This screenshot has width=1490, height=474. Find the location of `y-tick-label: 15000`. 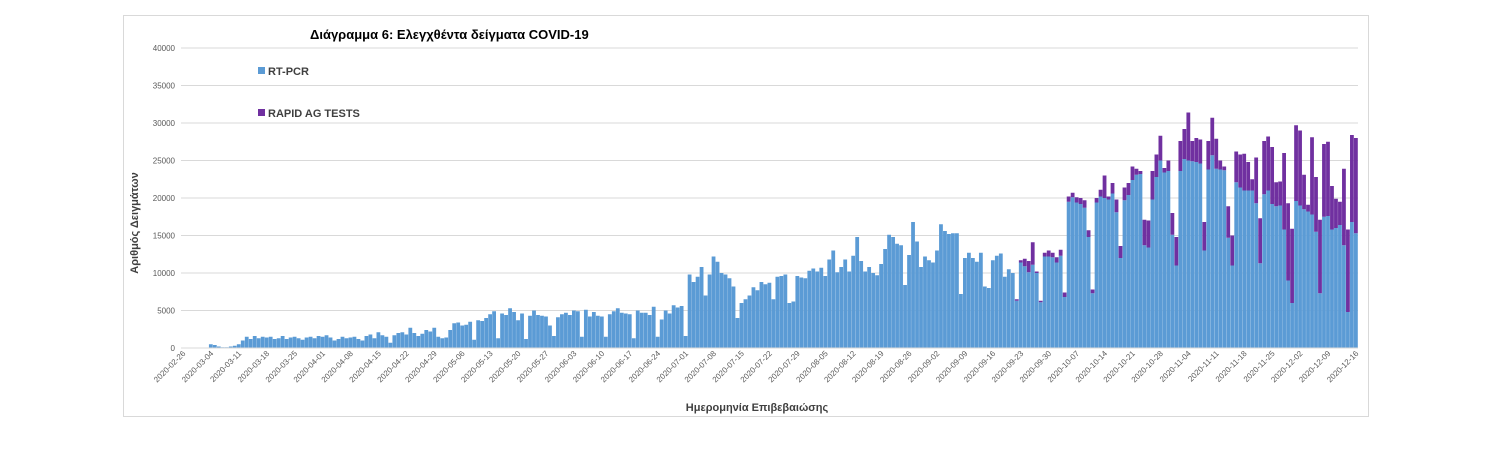

y-tick-label: 15000 is located at coordinates (164, 236).